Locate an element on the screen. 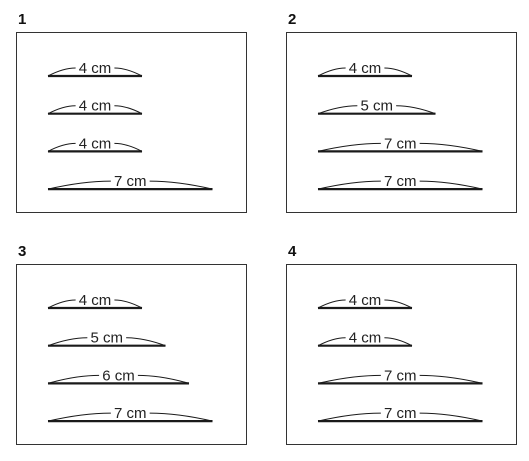 This screenshot has height=461, width=529. bar-2-1: 4 cm is located at coordinates (365, 69).